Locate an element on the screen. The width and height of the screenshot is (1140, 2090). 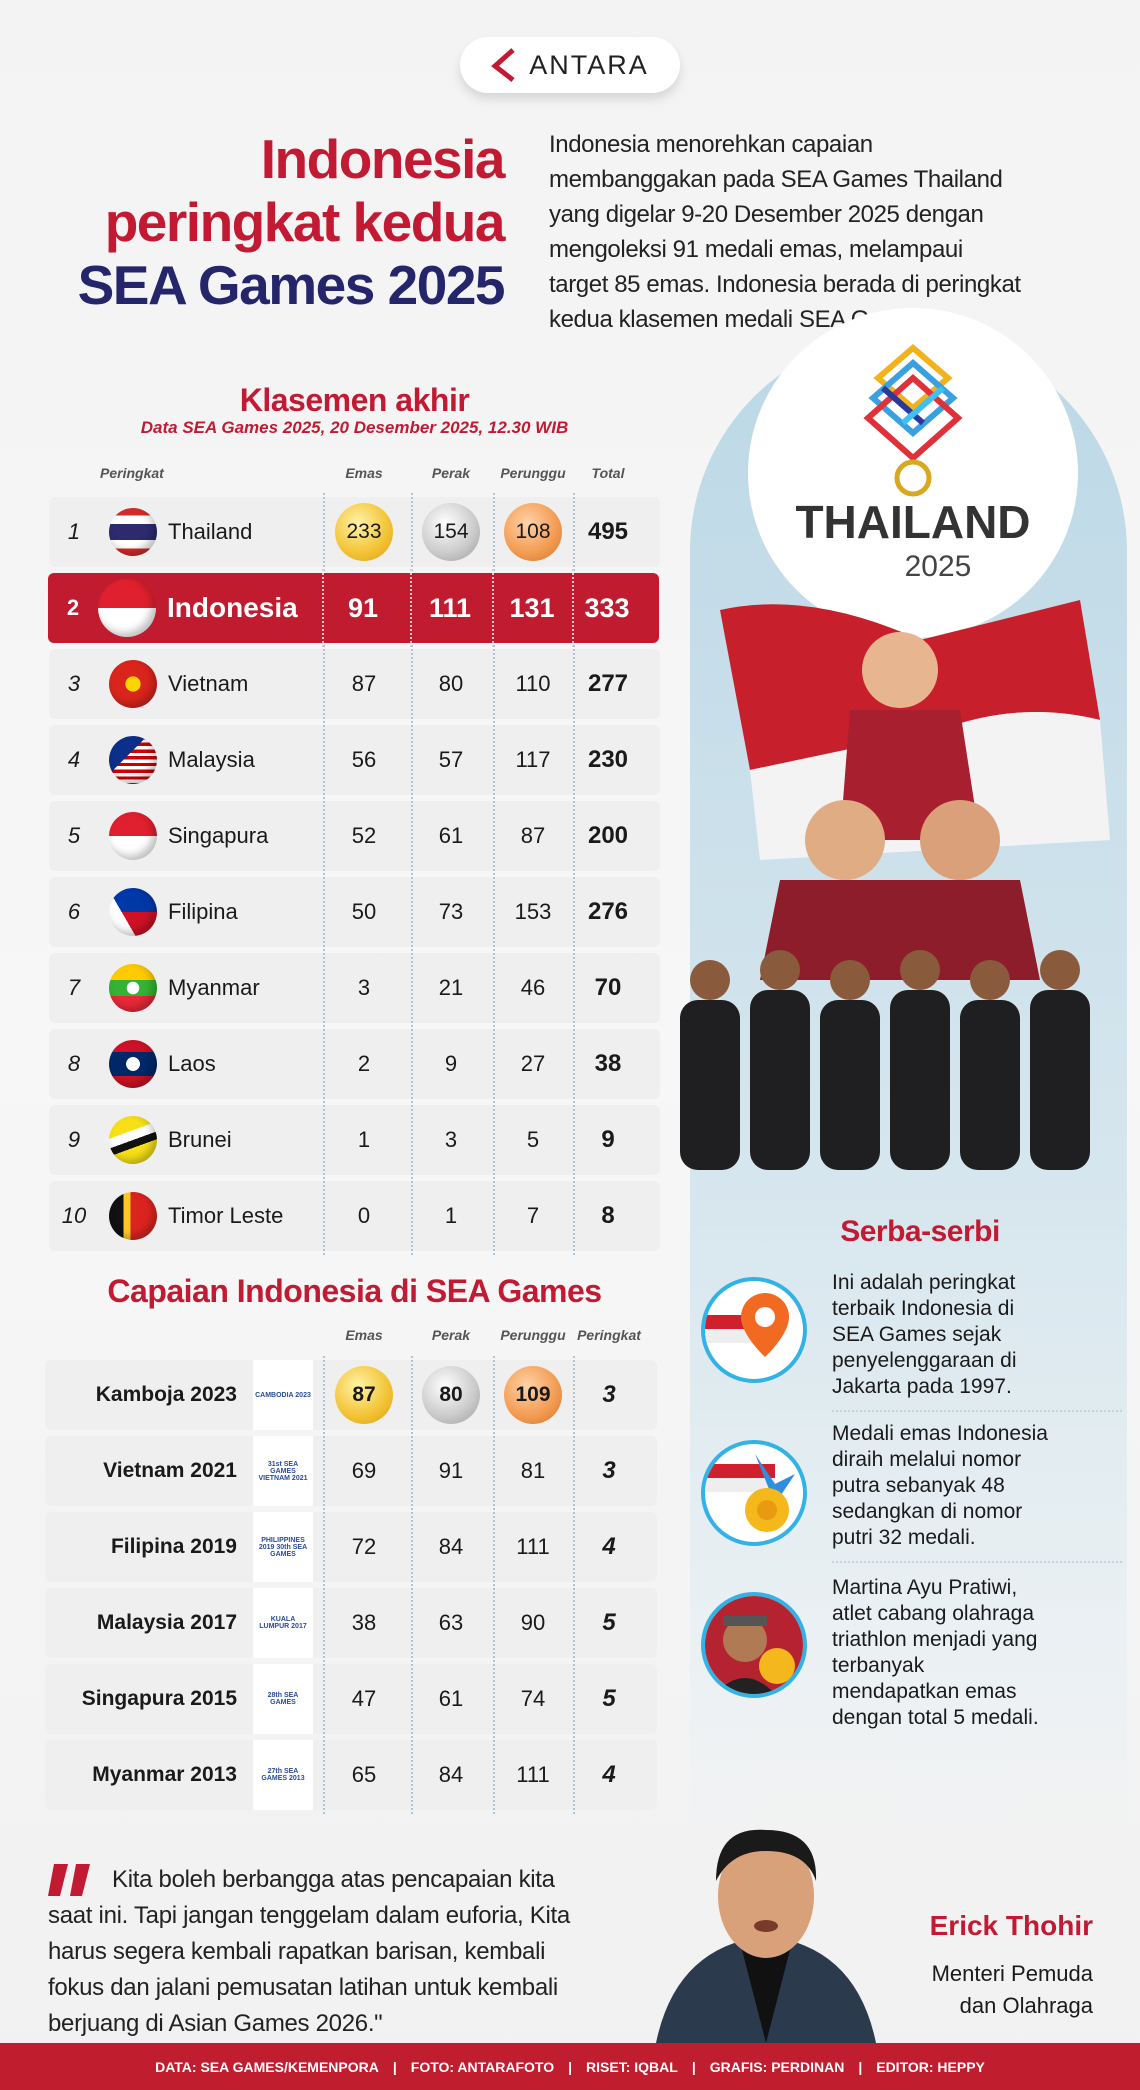
bronze-medal-icon: 109 is located at coordinates (533, 1395).